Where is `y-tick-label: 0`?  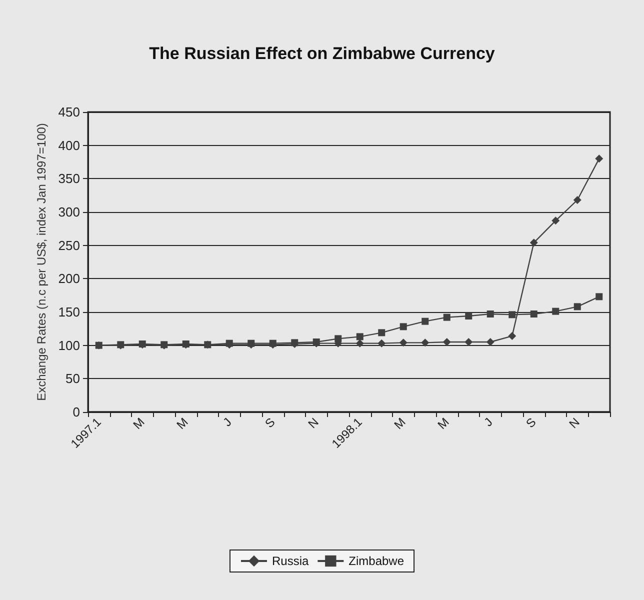 y-tick-label: 0 is located at coordinates (76, 412).